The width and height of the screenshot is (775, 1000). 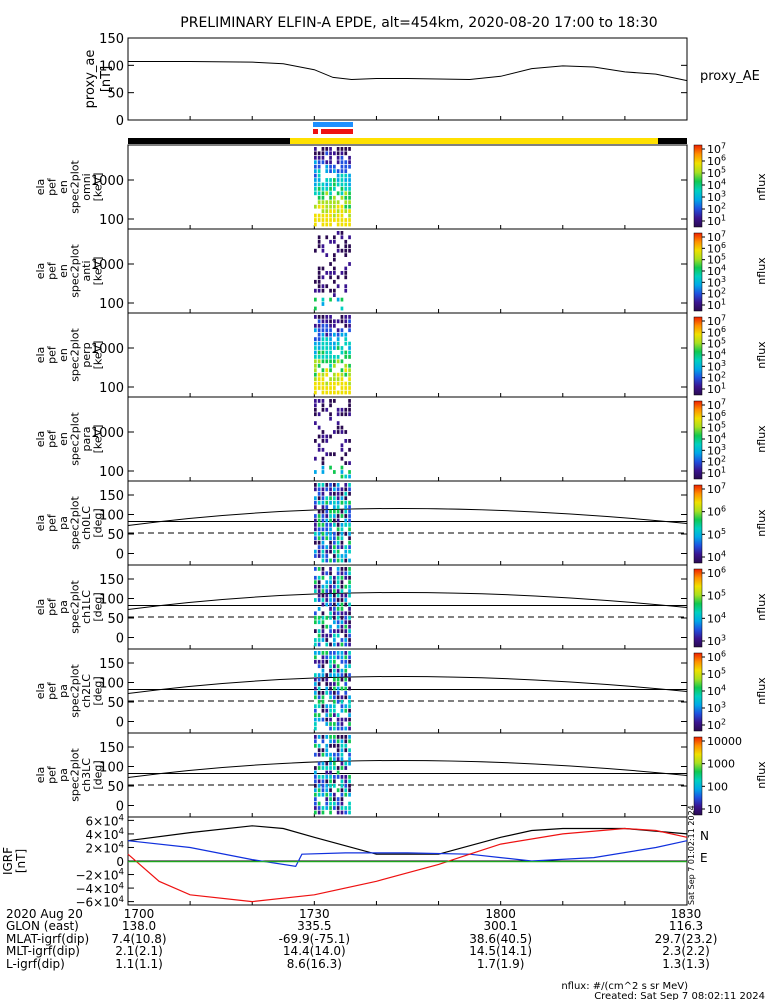 I want to click on colorbar-tick-label: 10⁴, so click(x=716, y=271).